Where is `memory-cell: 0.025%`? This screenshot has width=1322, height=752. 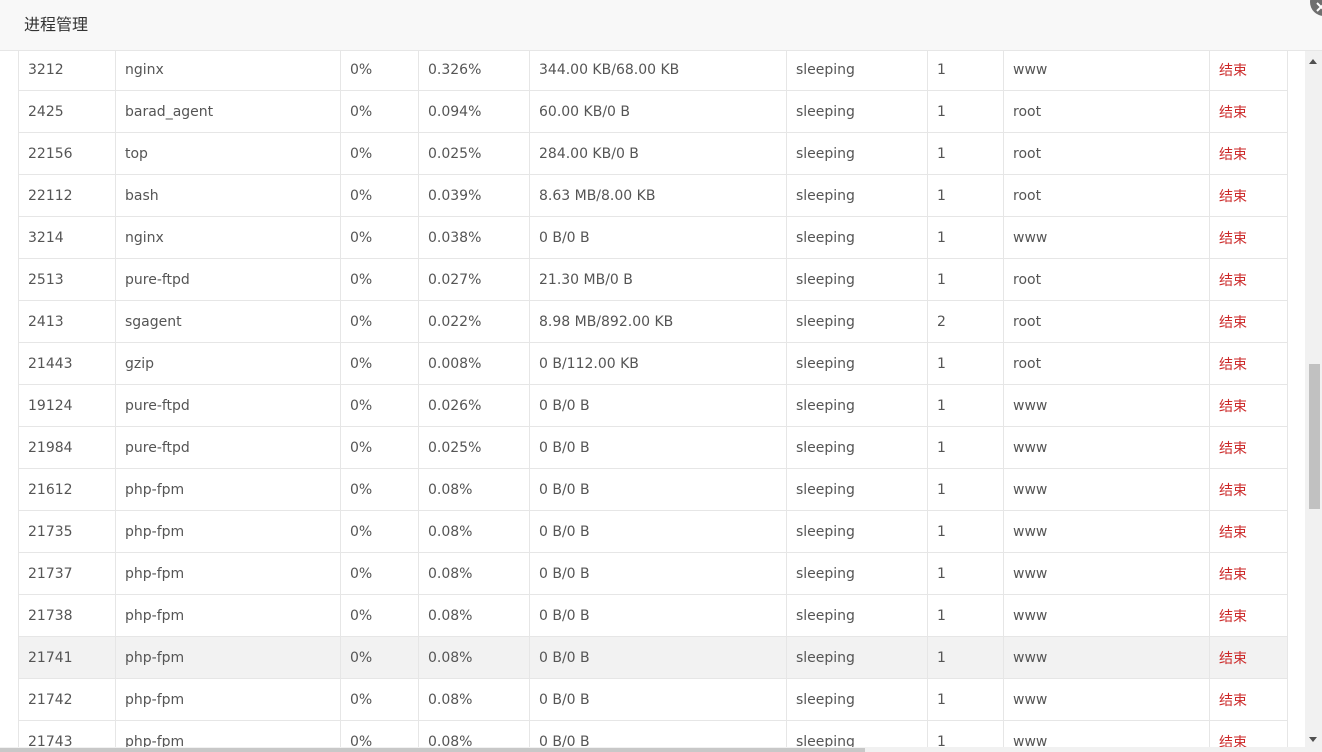 memory-cell: 0.025% is located at coordinates (474, 153).